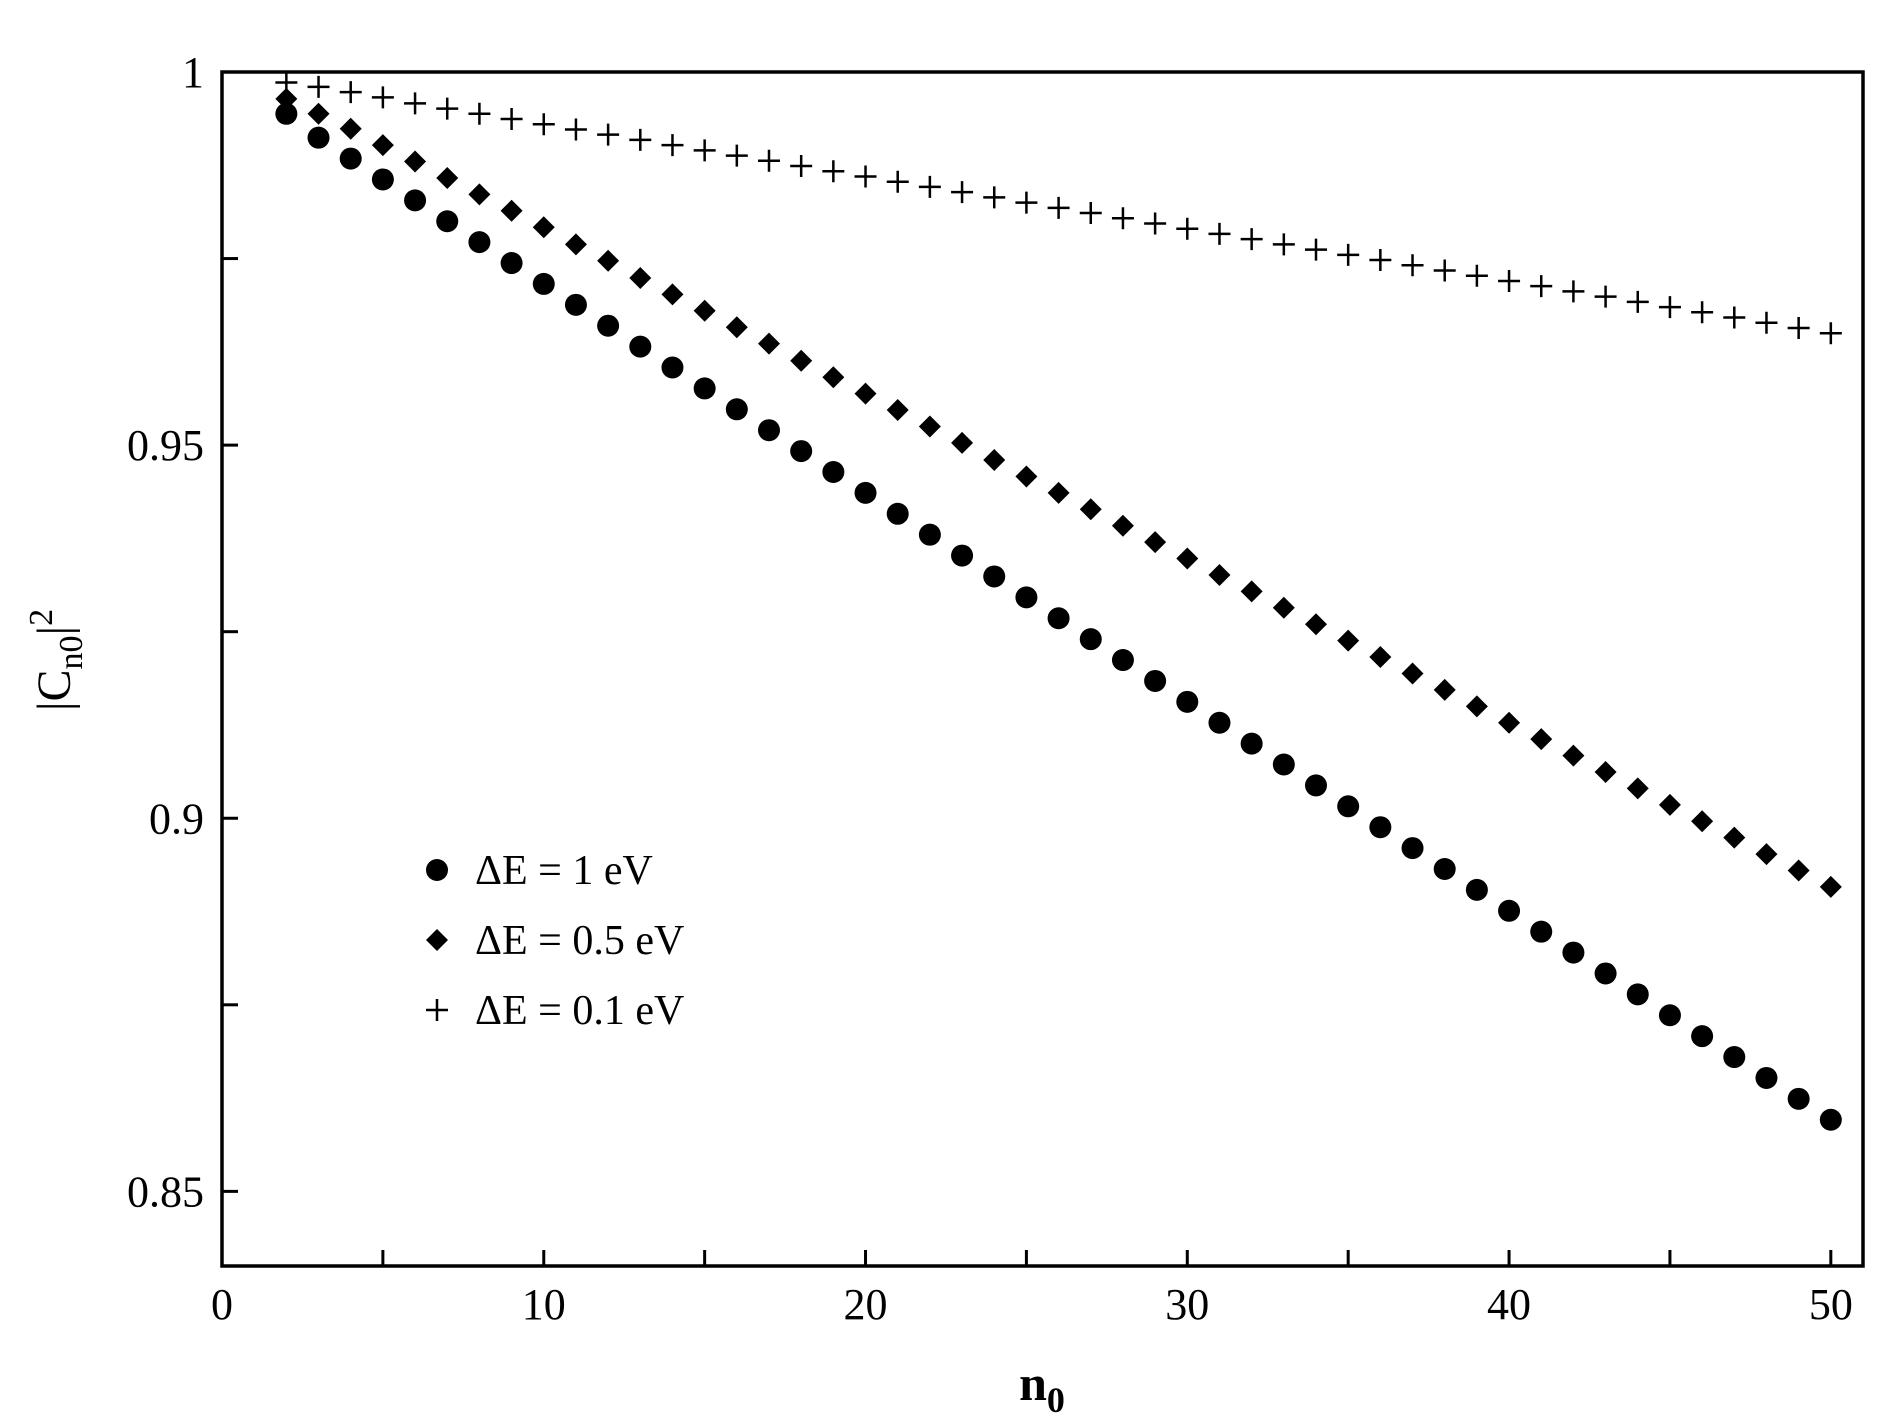  I want to click on y-axis-title-post: |, so click(54, 631).